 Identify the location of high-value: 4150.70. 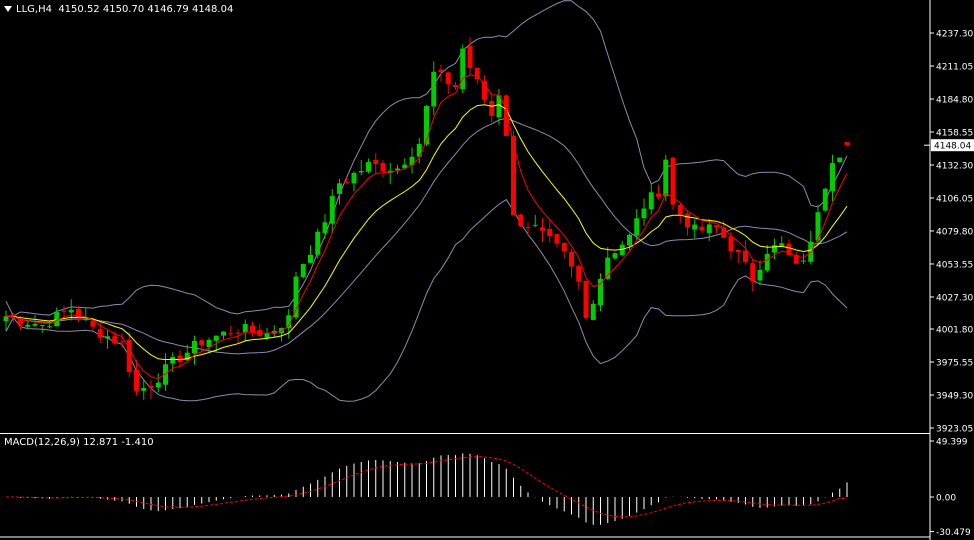
(123, 9).